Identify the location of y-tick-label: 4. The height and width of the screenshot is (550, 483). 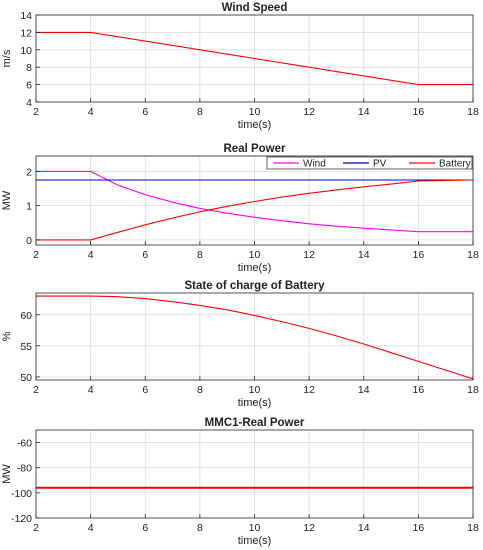
(29, 103).